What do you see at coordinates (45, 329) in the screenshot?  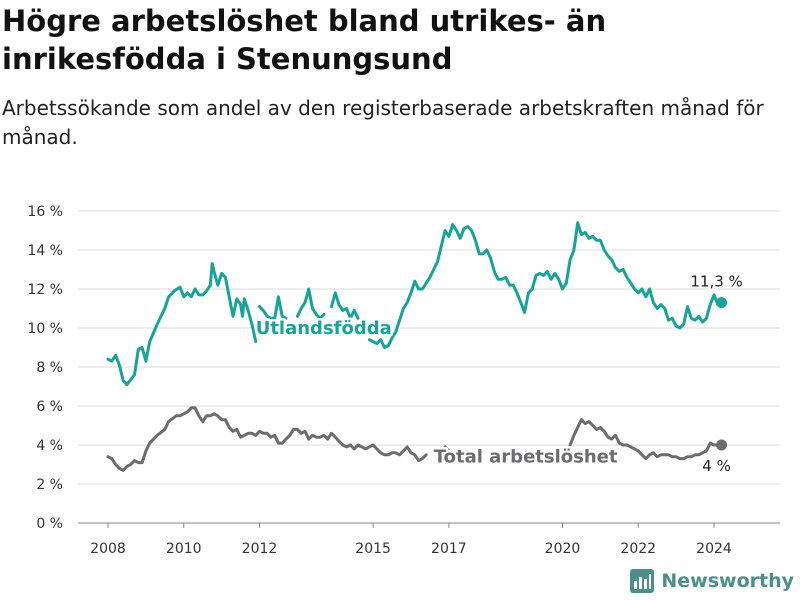 I see `y-tick-label: 10 %` at bounding box center [45, 329].